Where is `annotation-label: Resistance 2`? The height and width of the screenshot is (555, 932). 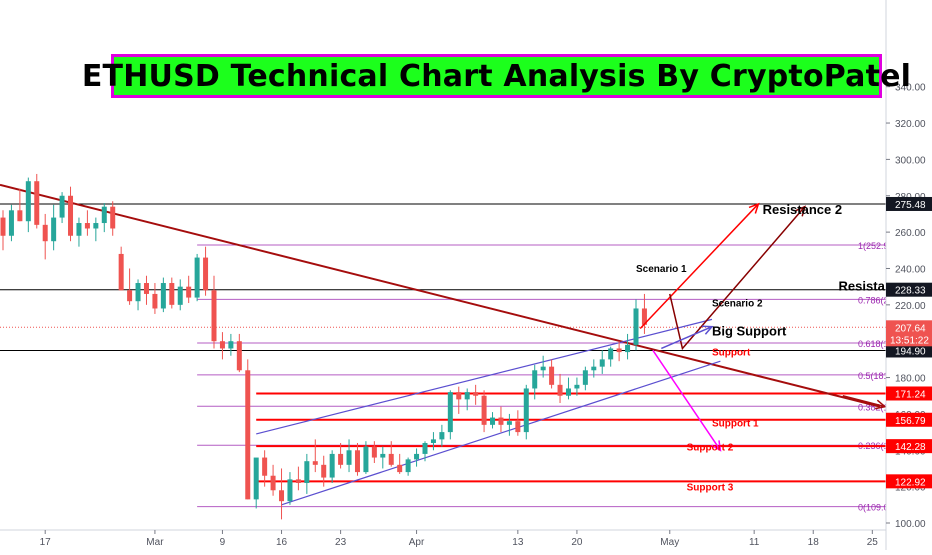
annotation-label: Resistance 2 is located at coordinates (803, 209).